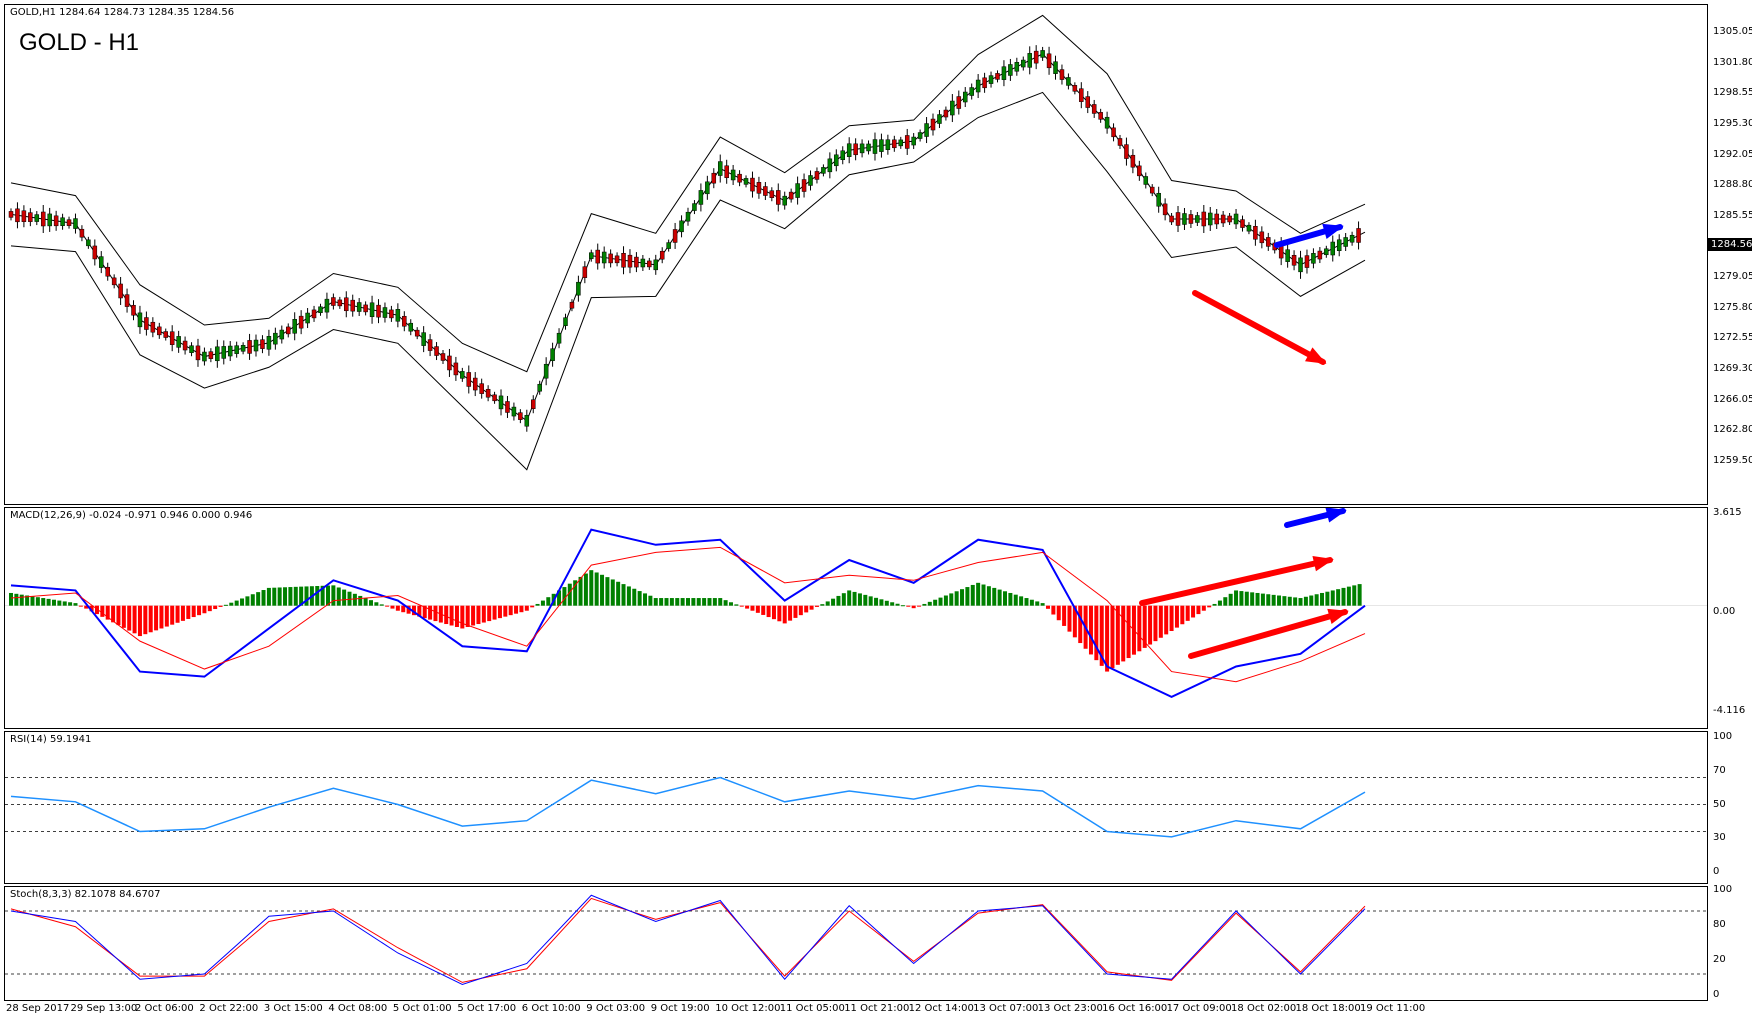 Image resolution: width=1752 pixels, height=1020 pixels. Describe the element at coordinates (688, 807) in the screenshot. I see `rsi-line` at that location.